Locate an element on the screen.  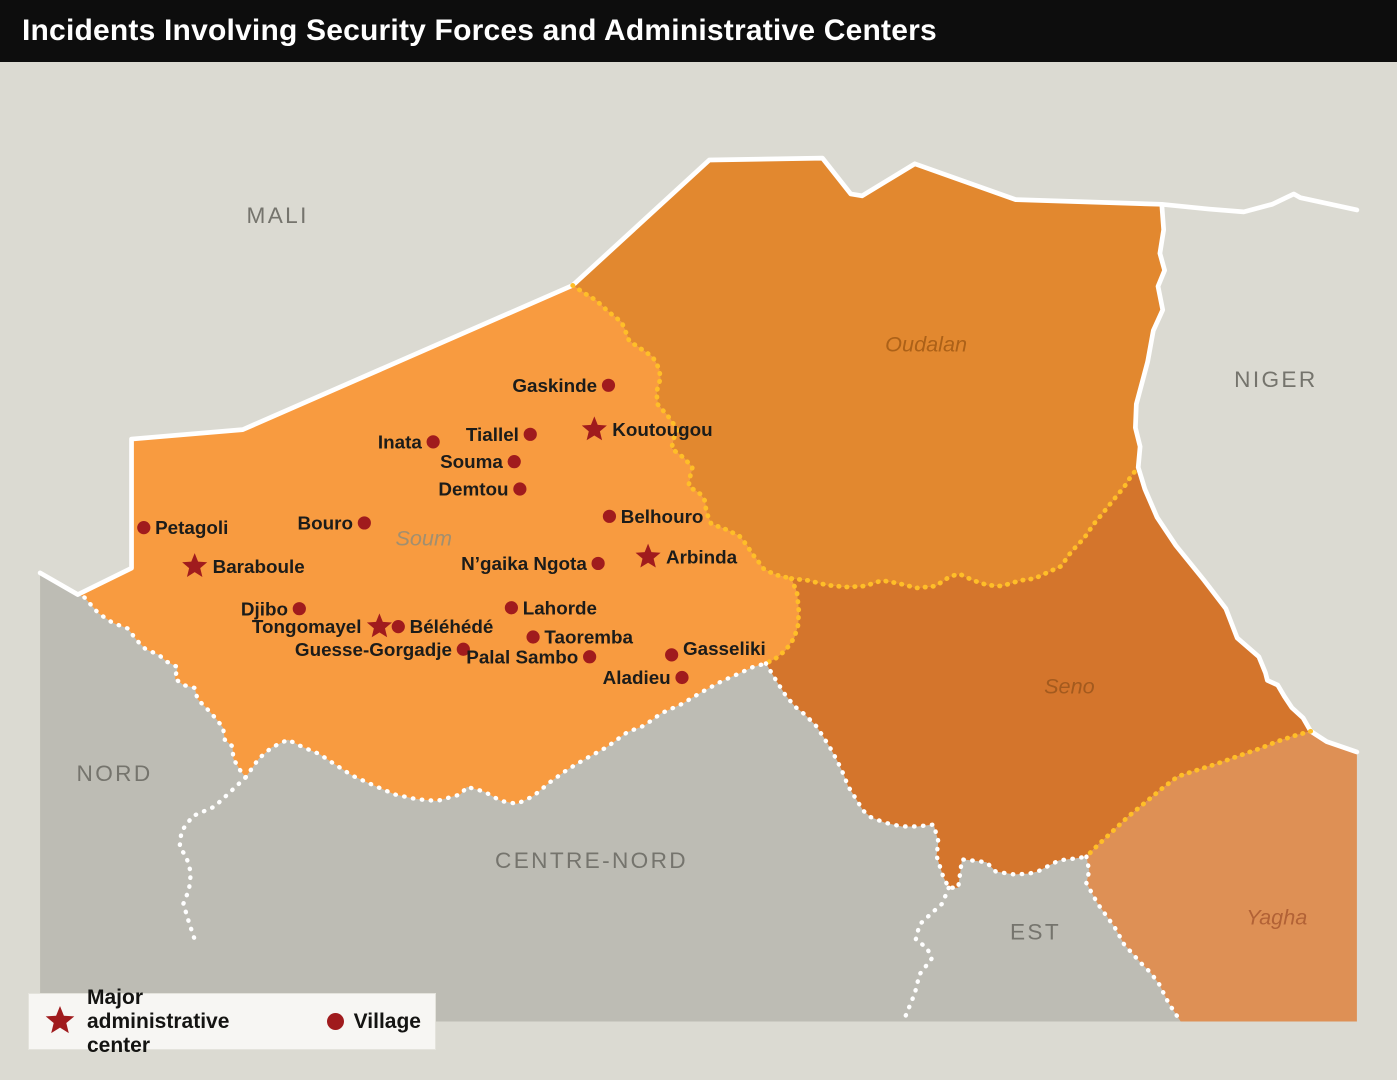
admin-center-star-tongomayel is located at coordinates (379, 625).